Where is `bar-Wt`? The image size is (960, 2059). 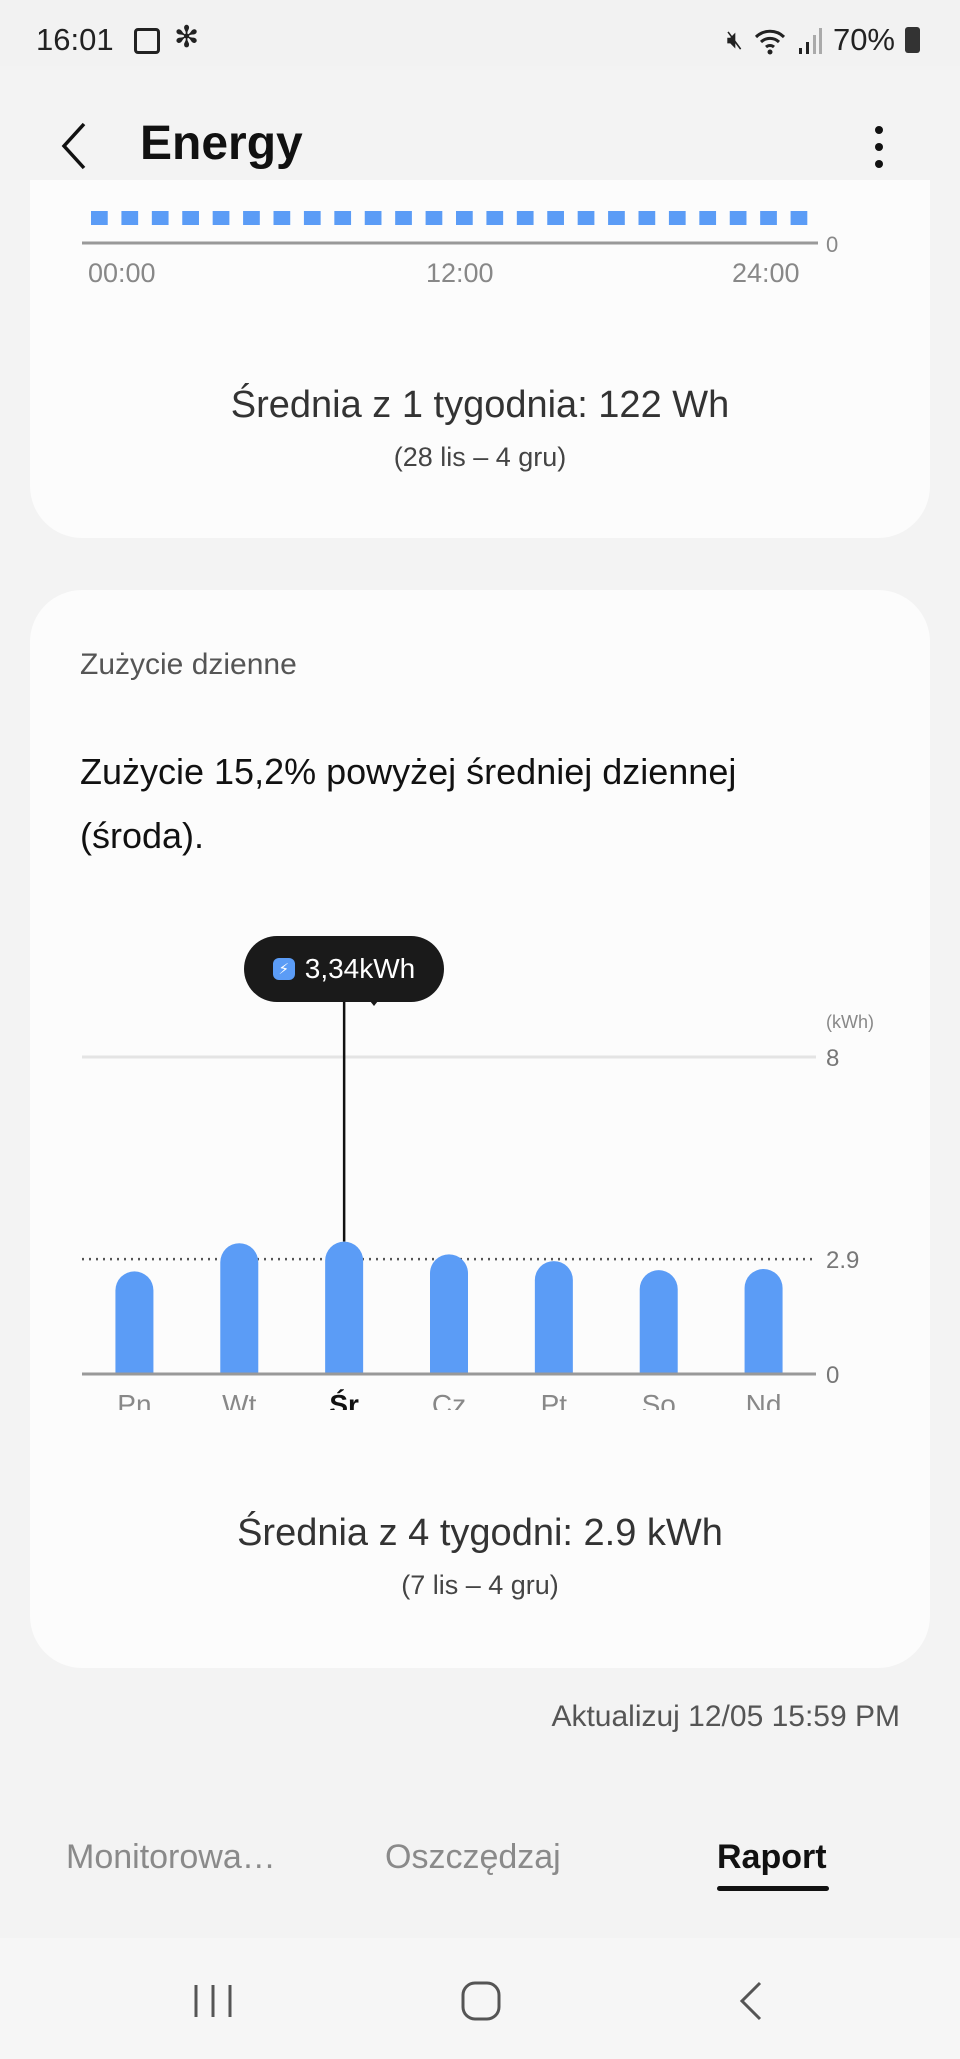 bar-Wt is located at coordinates (239, 1308).